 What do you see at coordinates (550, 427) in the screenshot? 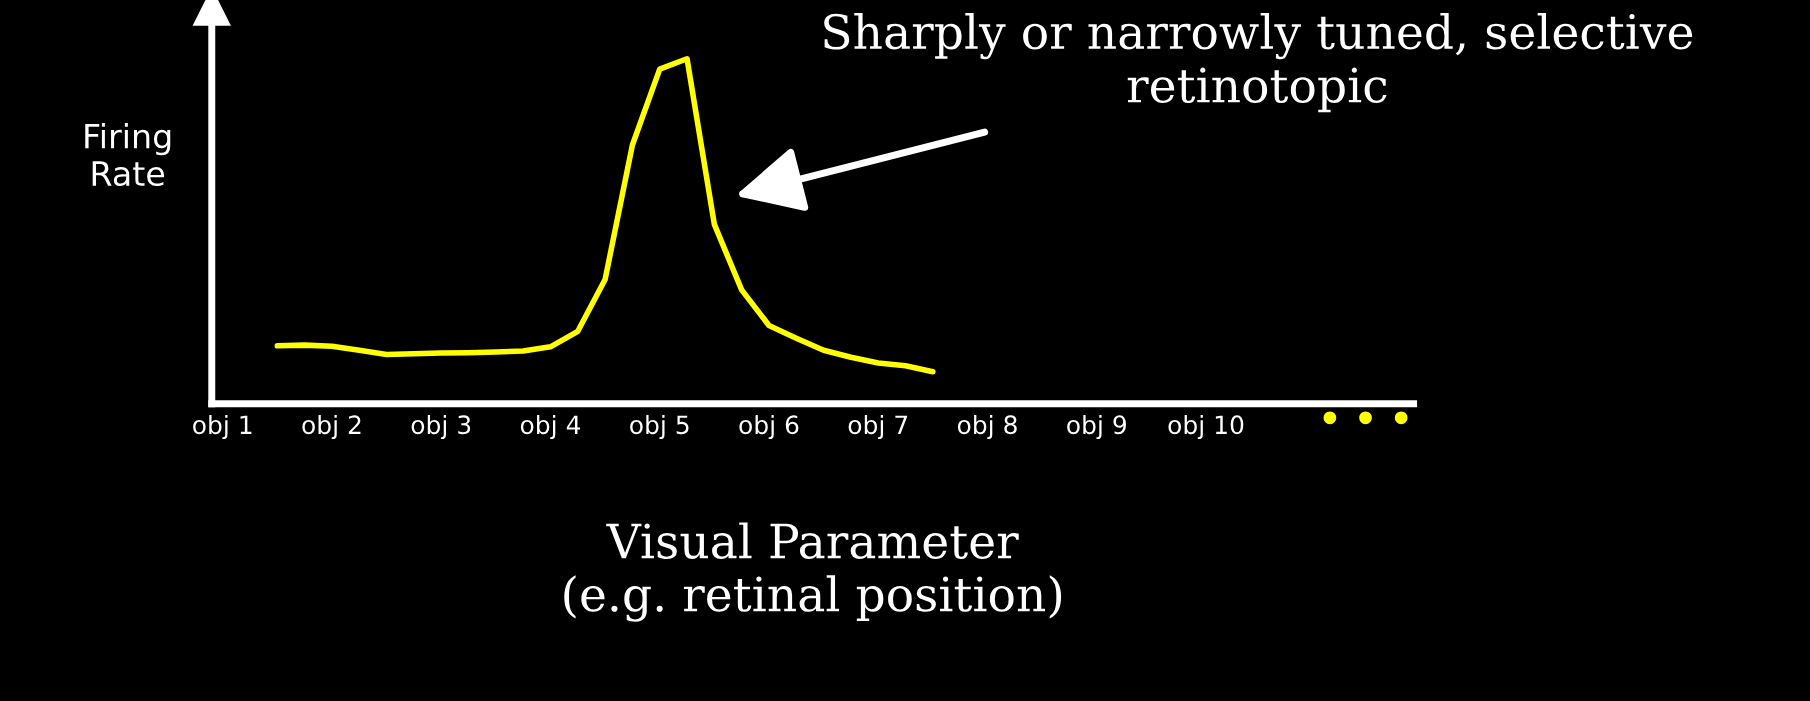
I see `x-tick-label: obj 4` at bounding box center [550, 427].